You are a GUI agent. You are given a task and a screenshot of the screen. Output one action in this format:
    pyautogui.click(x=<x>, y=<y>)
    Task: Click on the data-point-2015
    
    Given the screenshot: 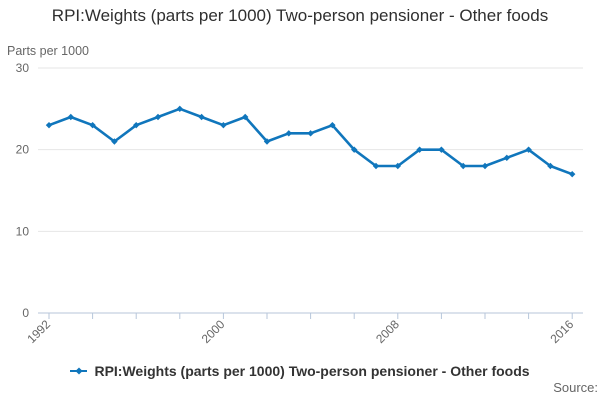 What is the action you would take?
    pyautogui.click(x=550, y=166)
    